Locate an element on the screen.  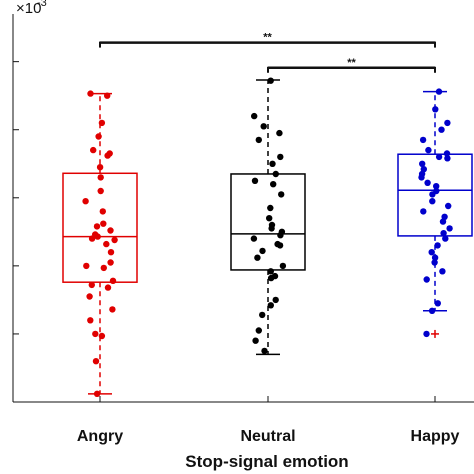
iqr-box-angry is located at coordinates (100, 227).